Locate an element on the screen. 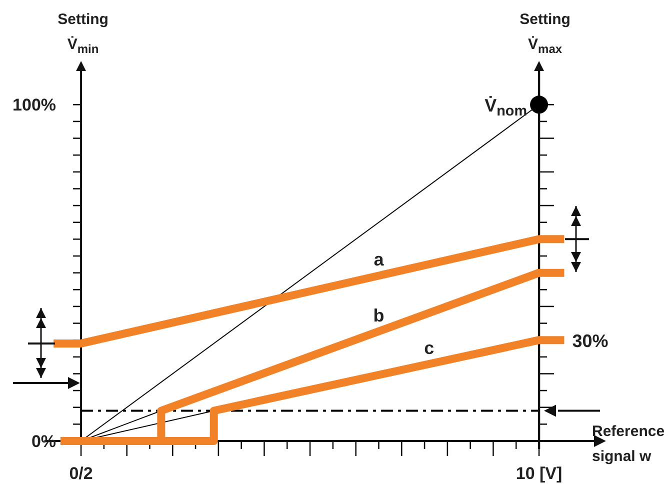 The width and height of the screenshot is (672, 487). annotation: b is located at coordinates (378, 315).